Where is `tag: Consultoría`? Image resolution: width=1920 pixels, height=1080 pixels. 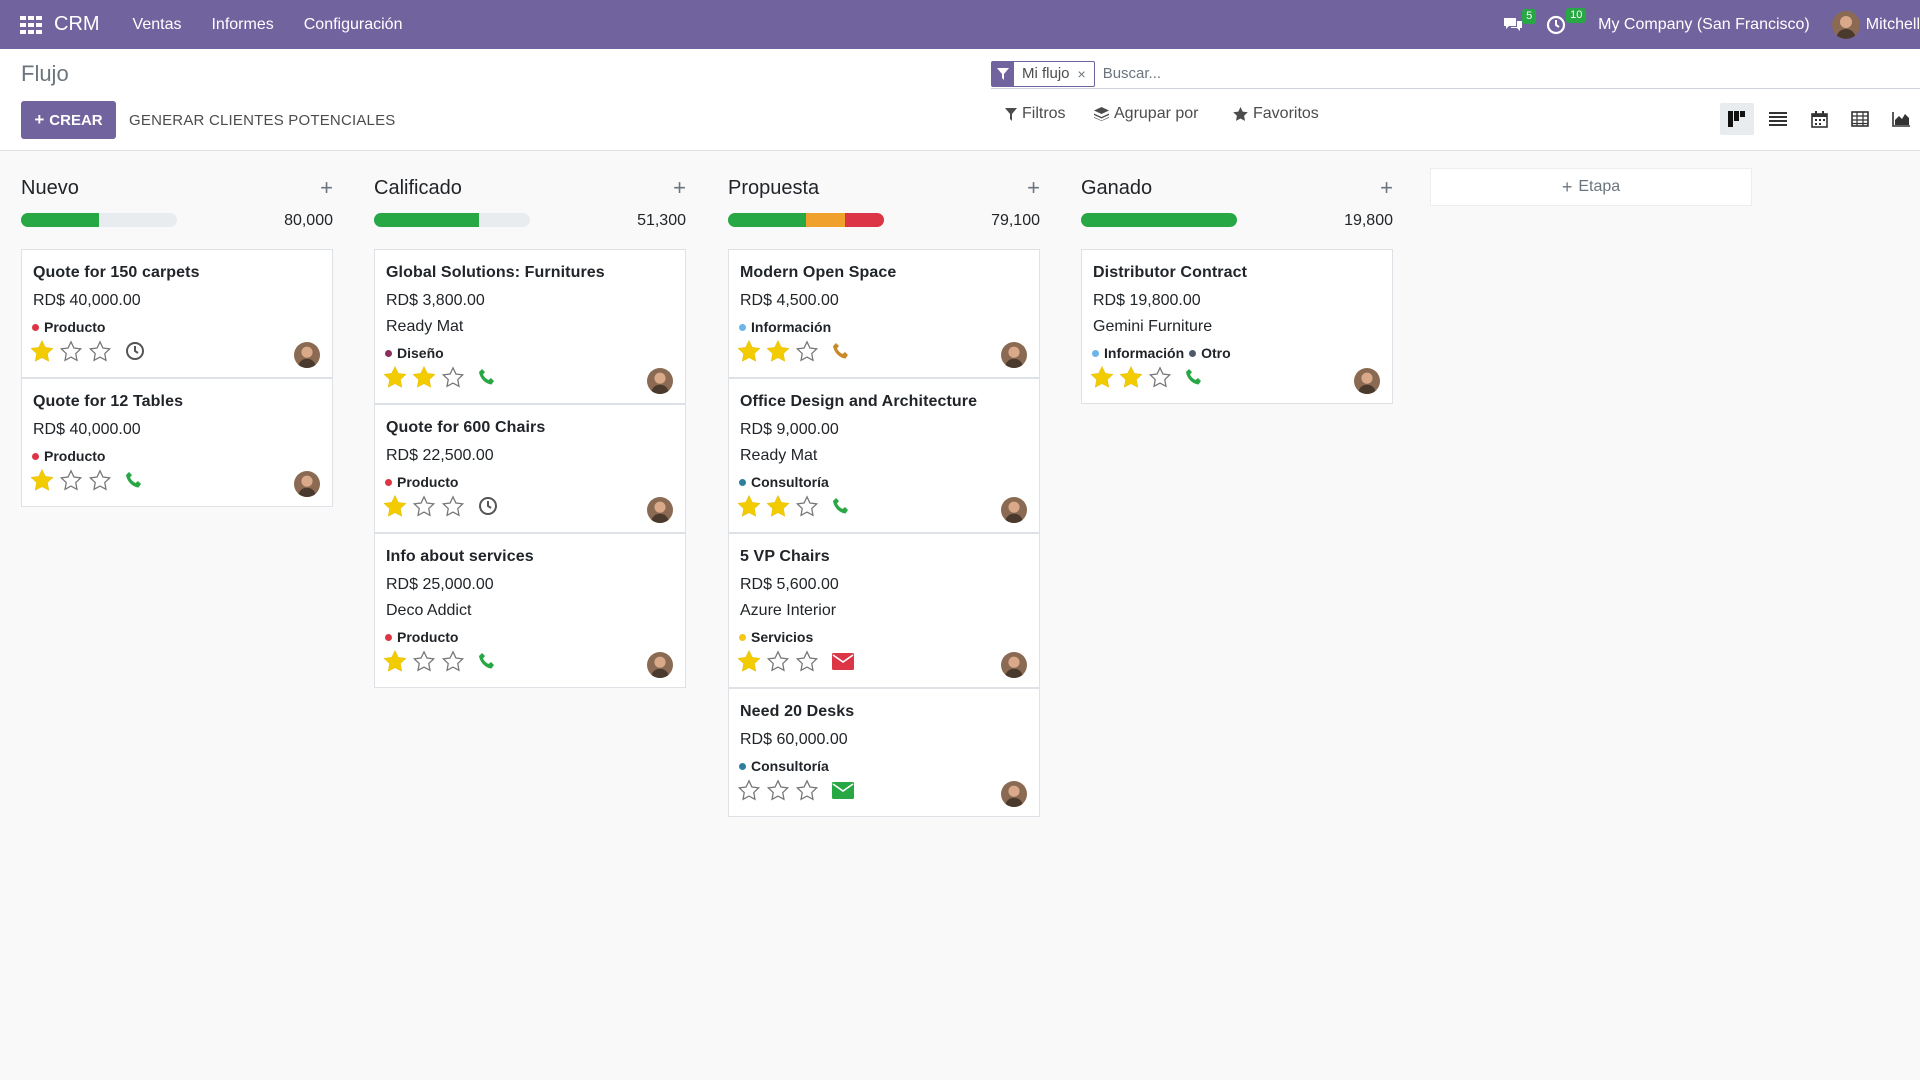 tag: Consultoría is located at coordinates (784, 482).